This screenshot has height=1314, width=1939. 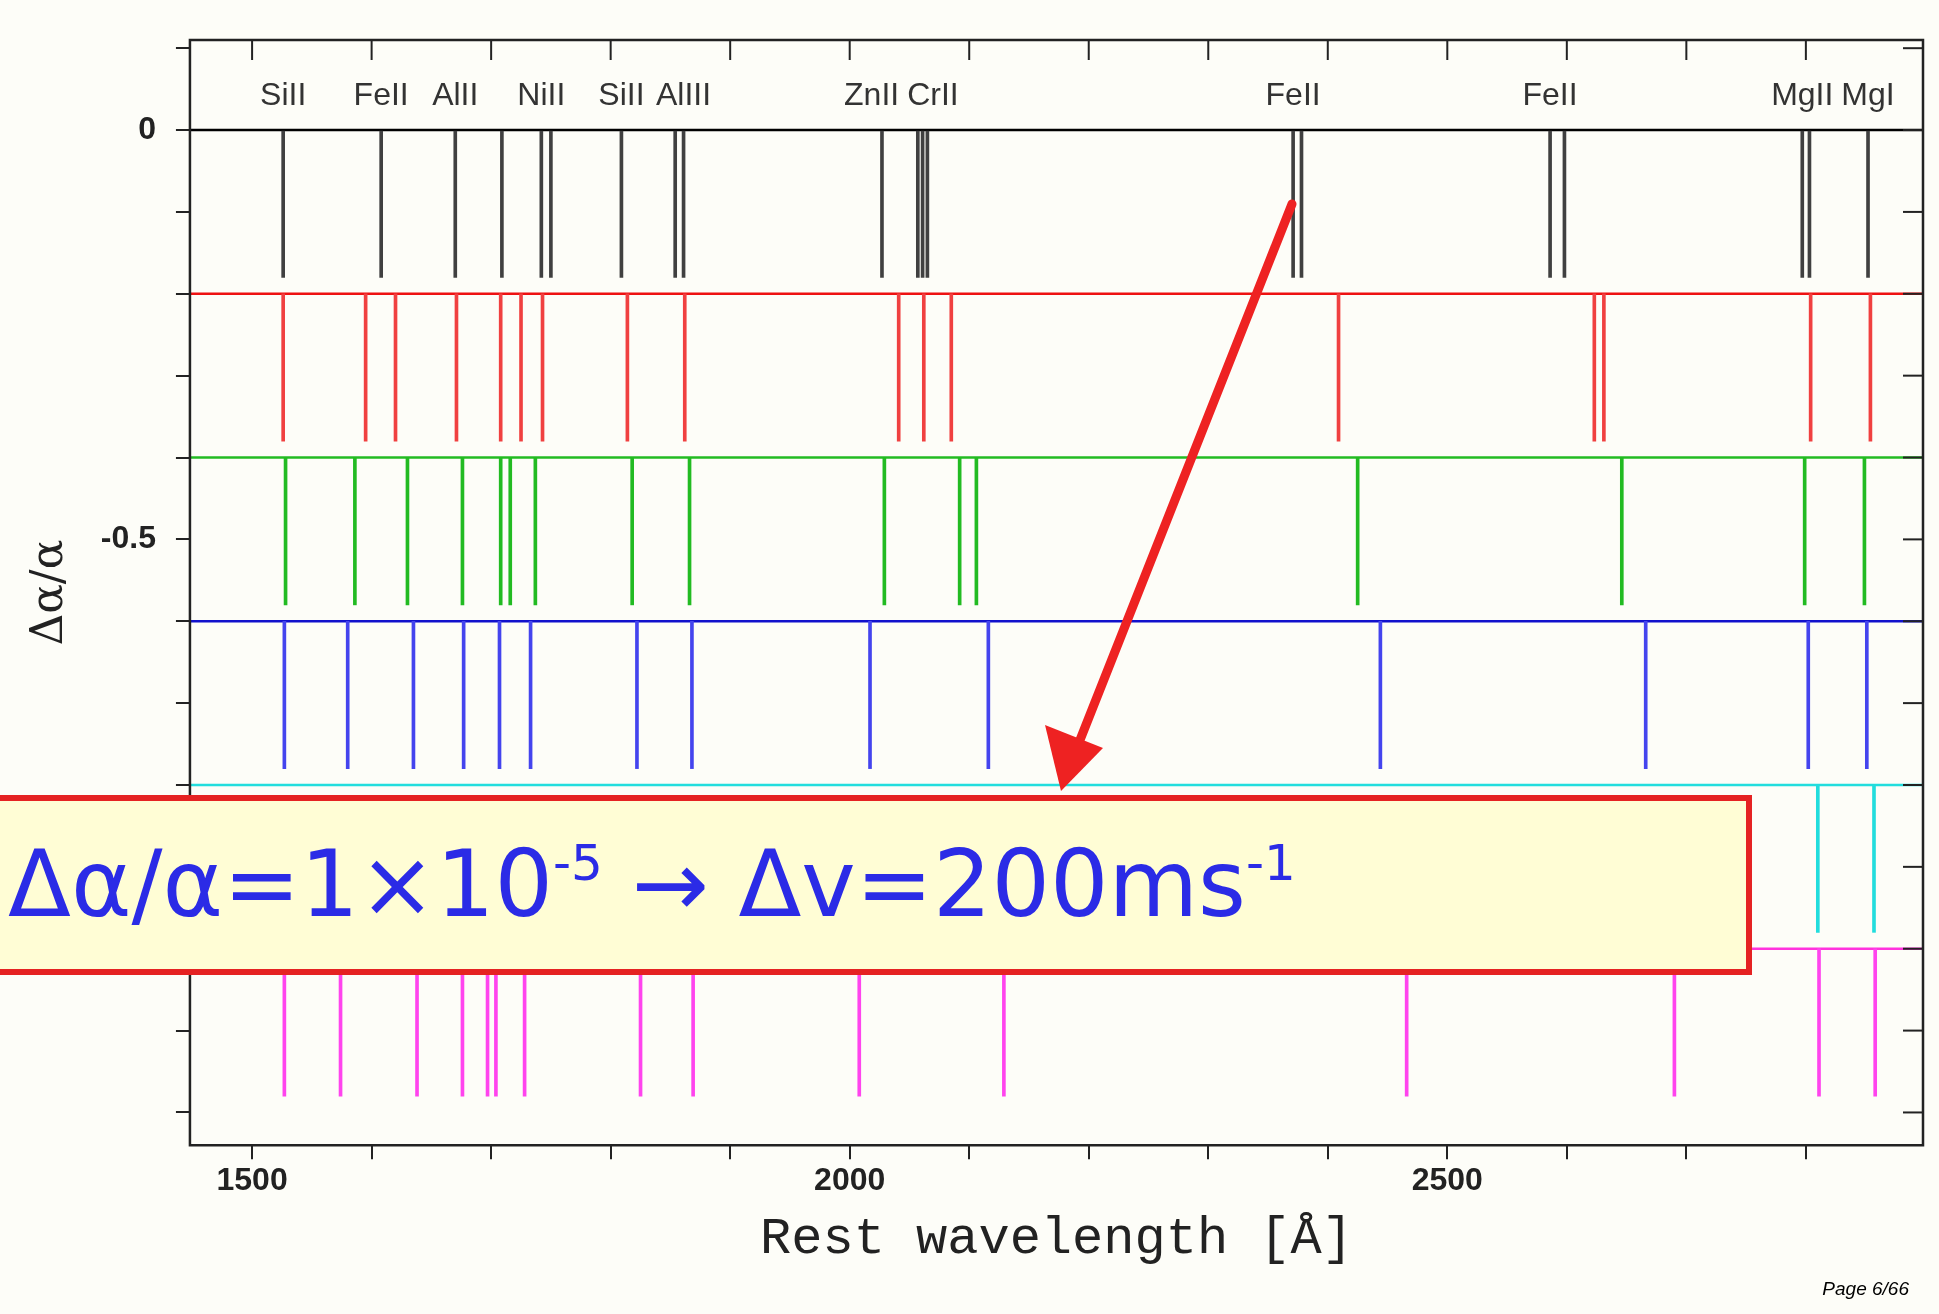 I want to click on x-tick-label: 2500, so click(x=1447, y=1179).